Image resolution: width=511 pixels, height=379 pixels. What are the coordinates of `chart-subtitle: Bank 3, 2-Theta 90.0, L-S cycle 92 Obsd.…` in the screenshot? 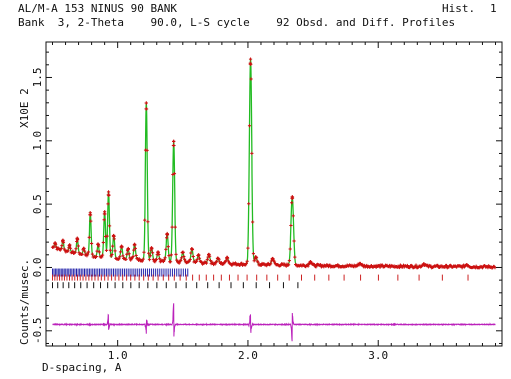 It's located at (237, 22).